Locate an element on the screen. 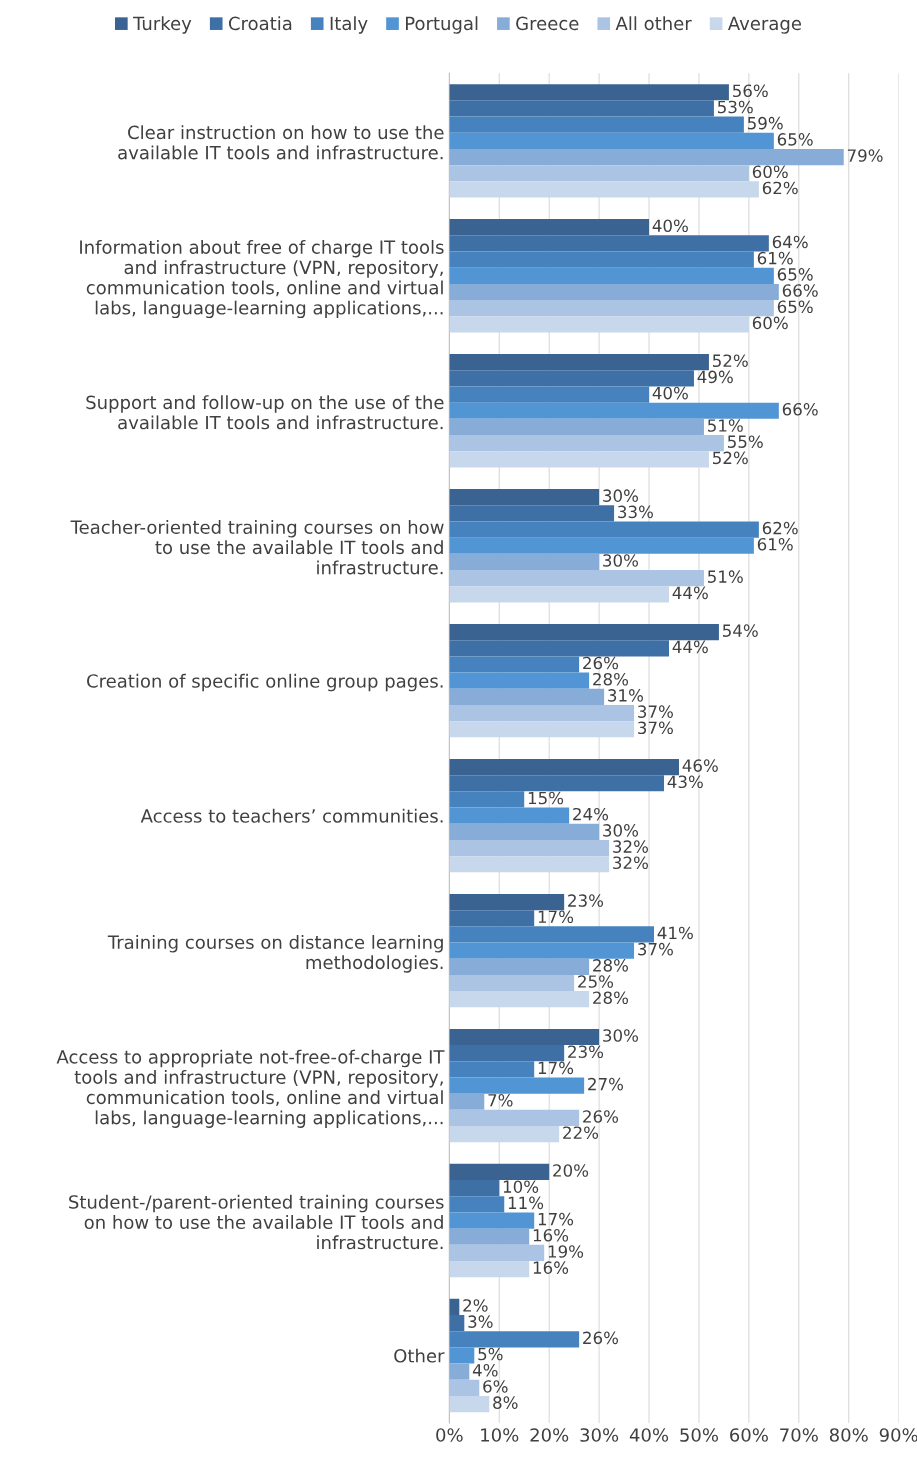 The height and width of the screenshot is (1467, 917). data-label: 60% is located at coordinates (770, 323).